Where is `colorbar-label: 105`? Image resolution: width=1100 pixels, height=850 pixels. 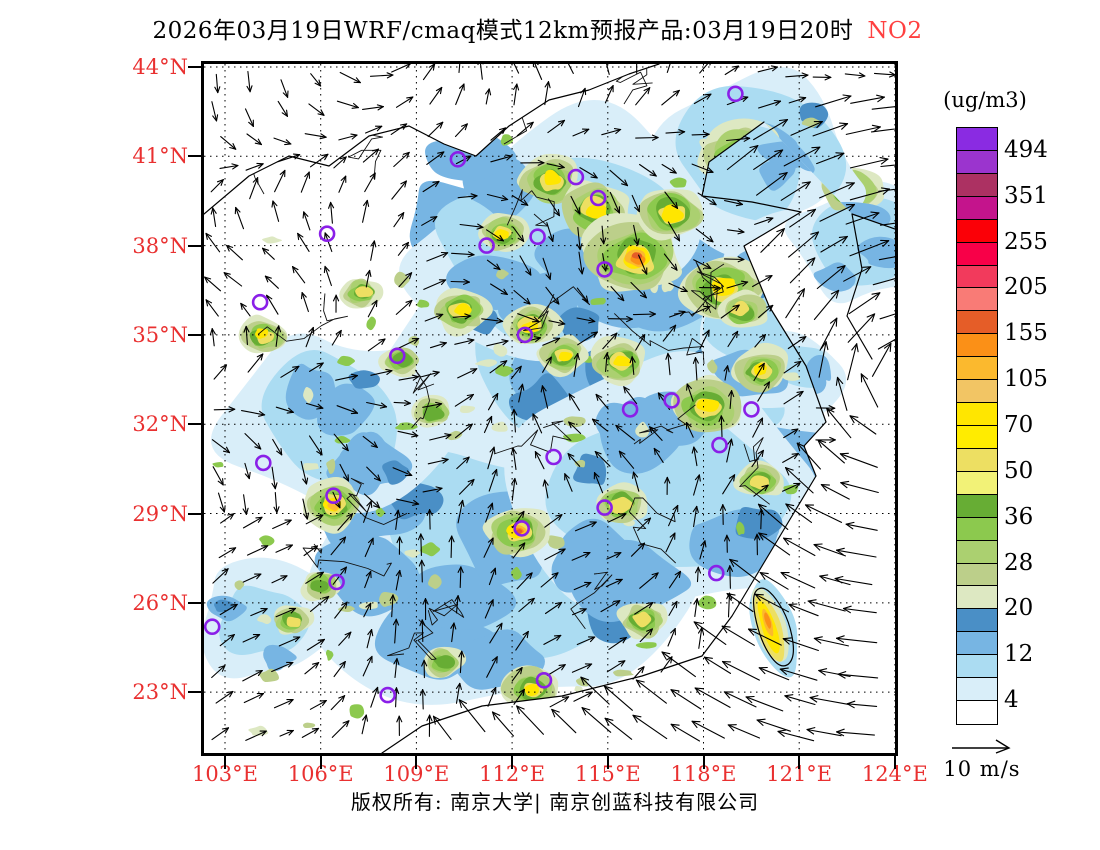
colorbar-label: 105 is located at coordinates (1026, 379).